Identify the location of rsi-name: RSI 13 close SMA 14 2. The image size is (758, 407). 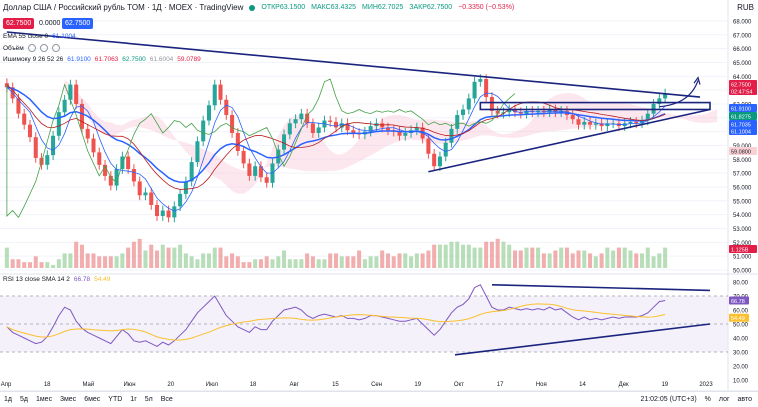
(36, 279).